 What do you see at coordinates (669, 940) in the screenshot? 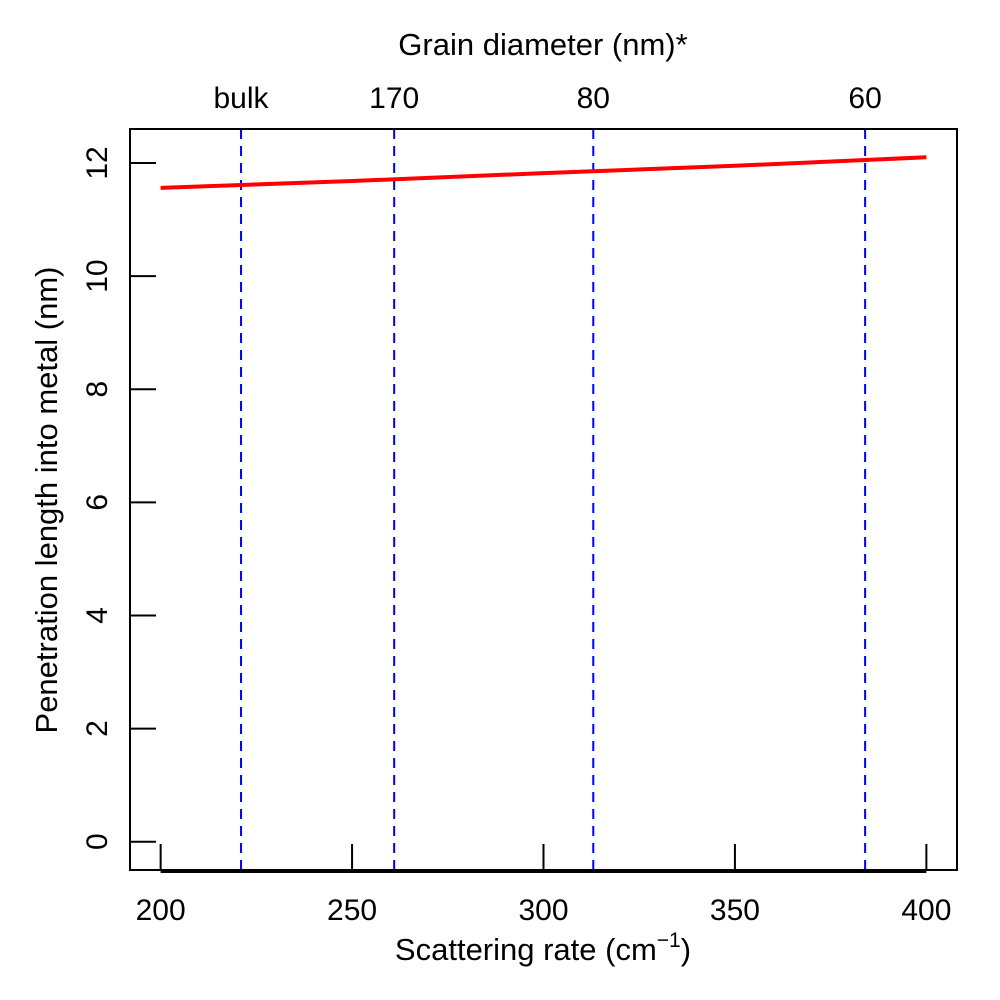
I see `x-axis-title-exponent: −1` at bounding box center [669, 940].